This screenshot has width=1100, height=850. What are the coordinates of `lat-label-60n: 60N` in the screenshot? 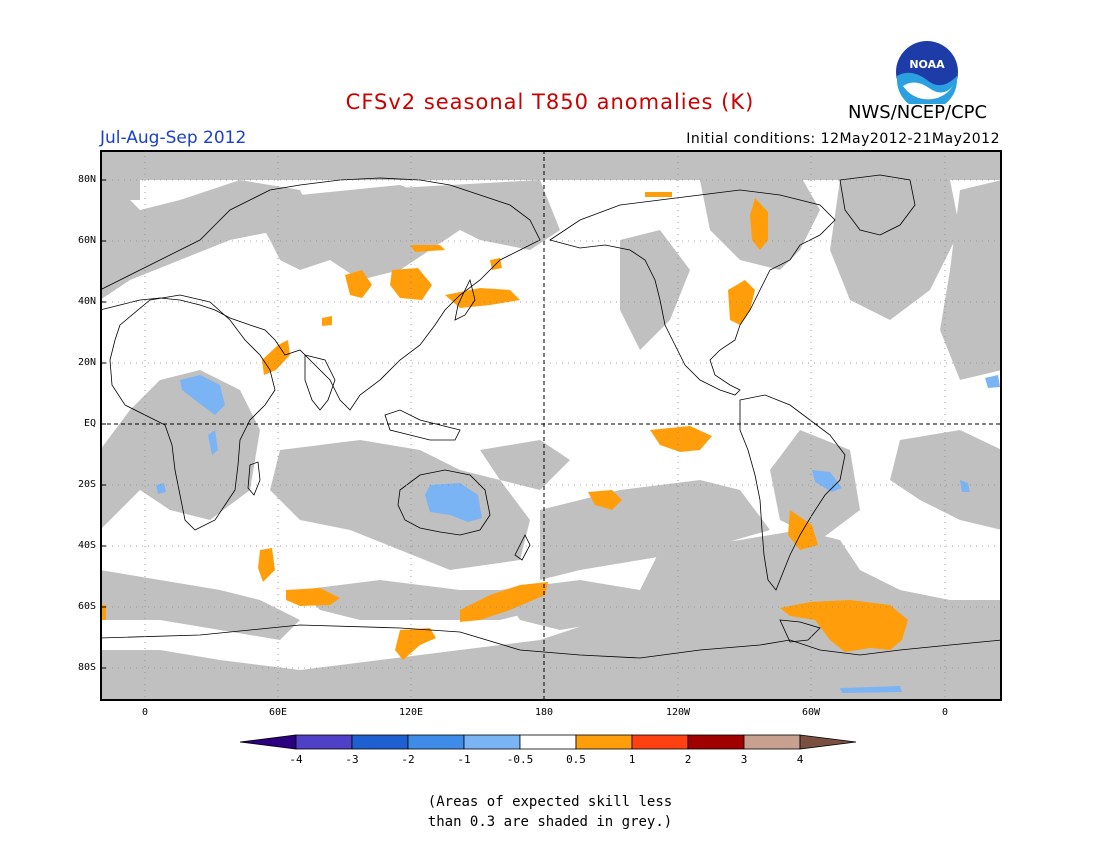 It's located at (86, 240).